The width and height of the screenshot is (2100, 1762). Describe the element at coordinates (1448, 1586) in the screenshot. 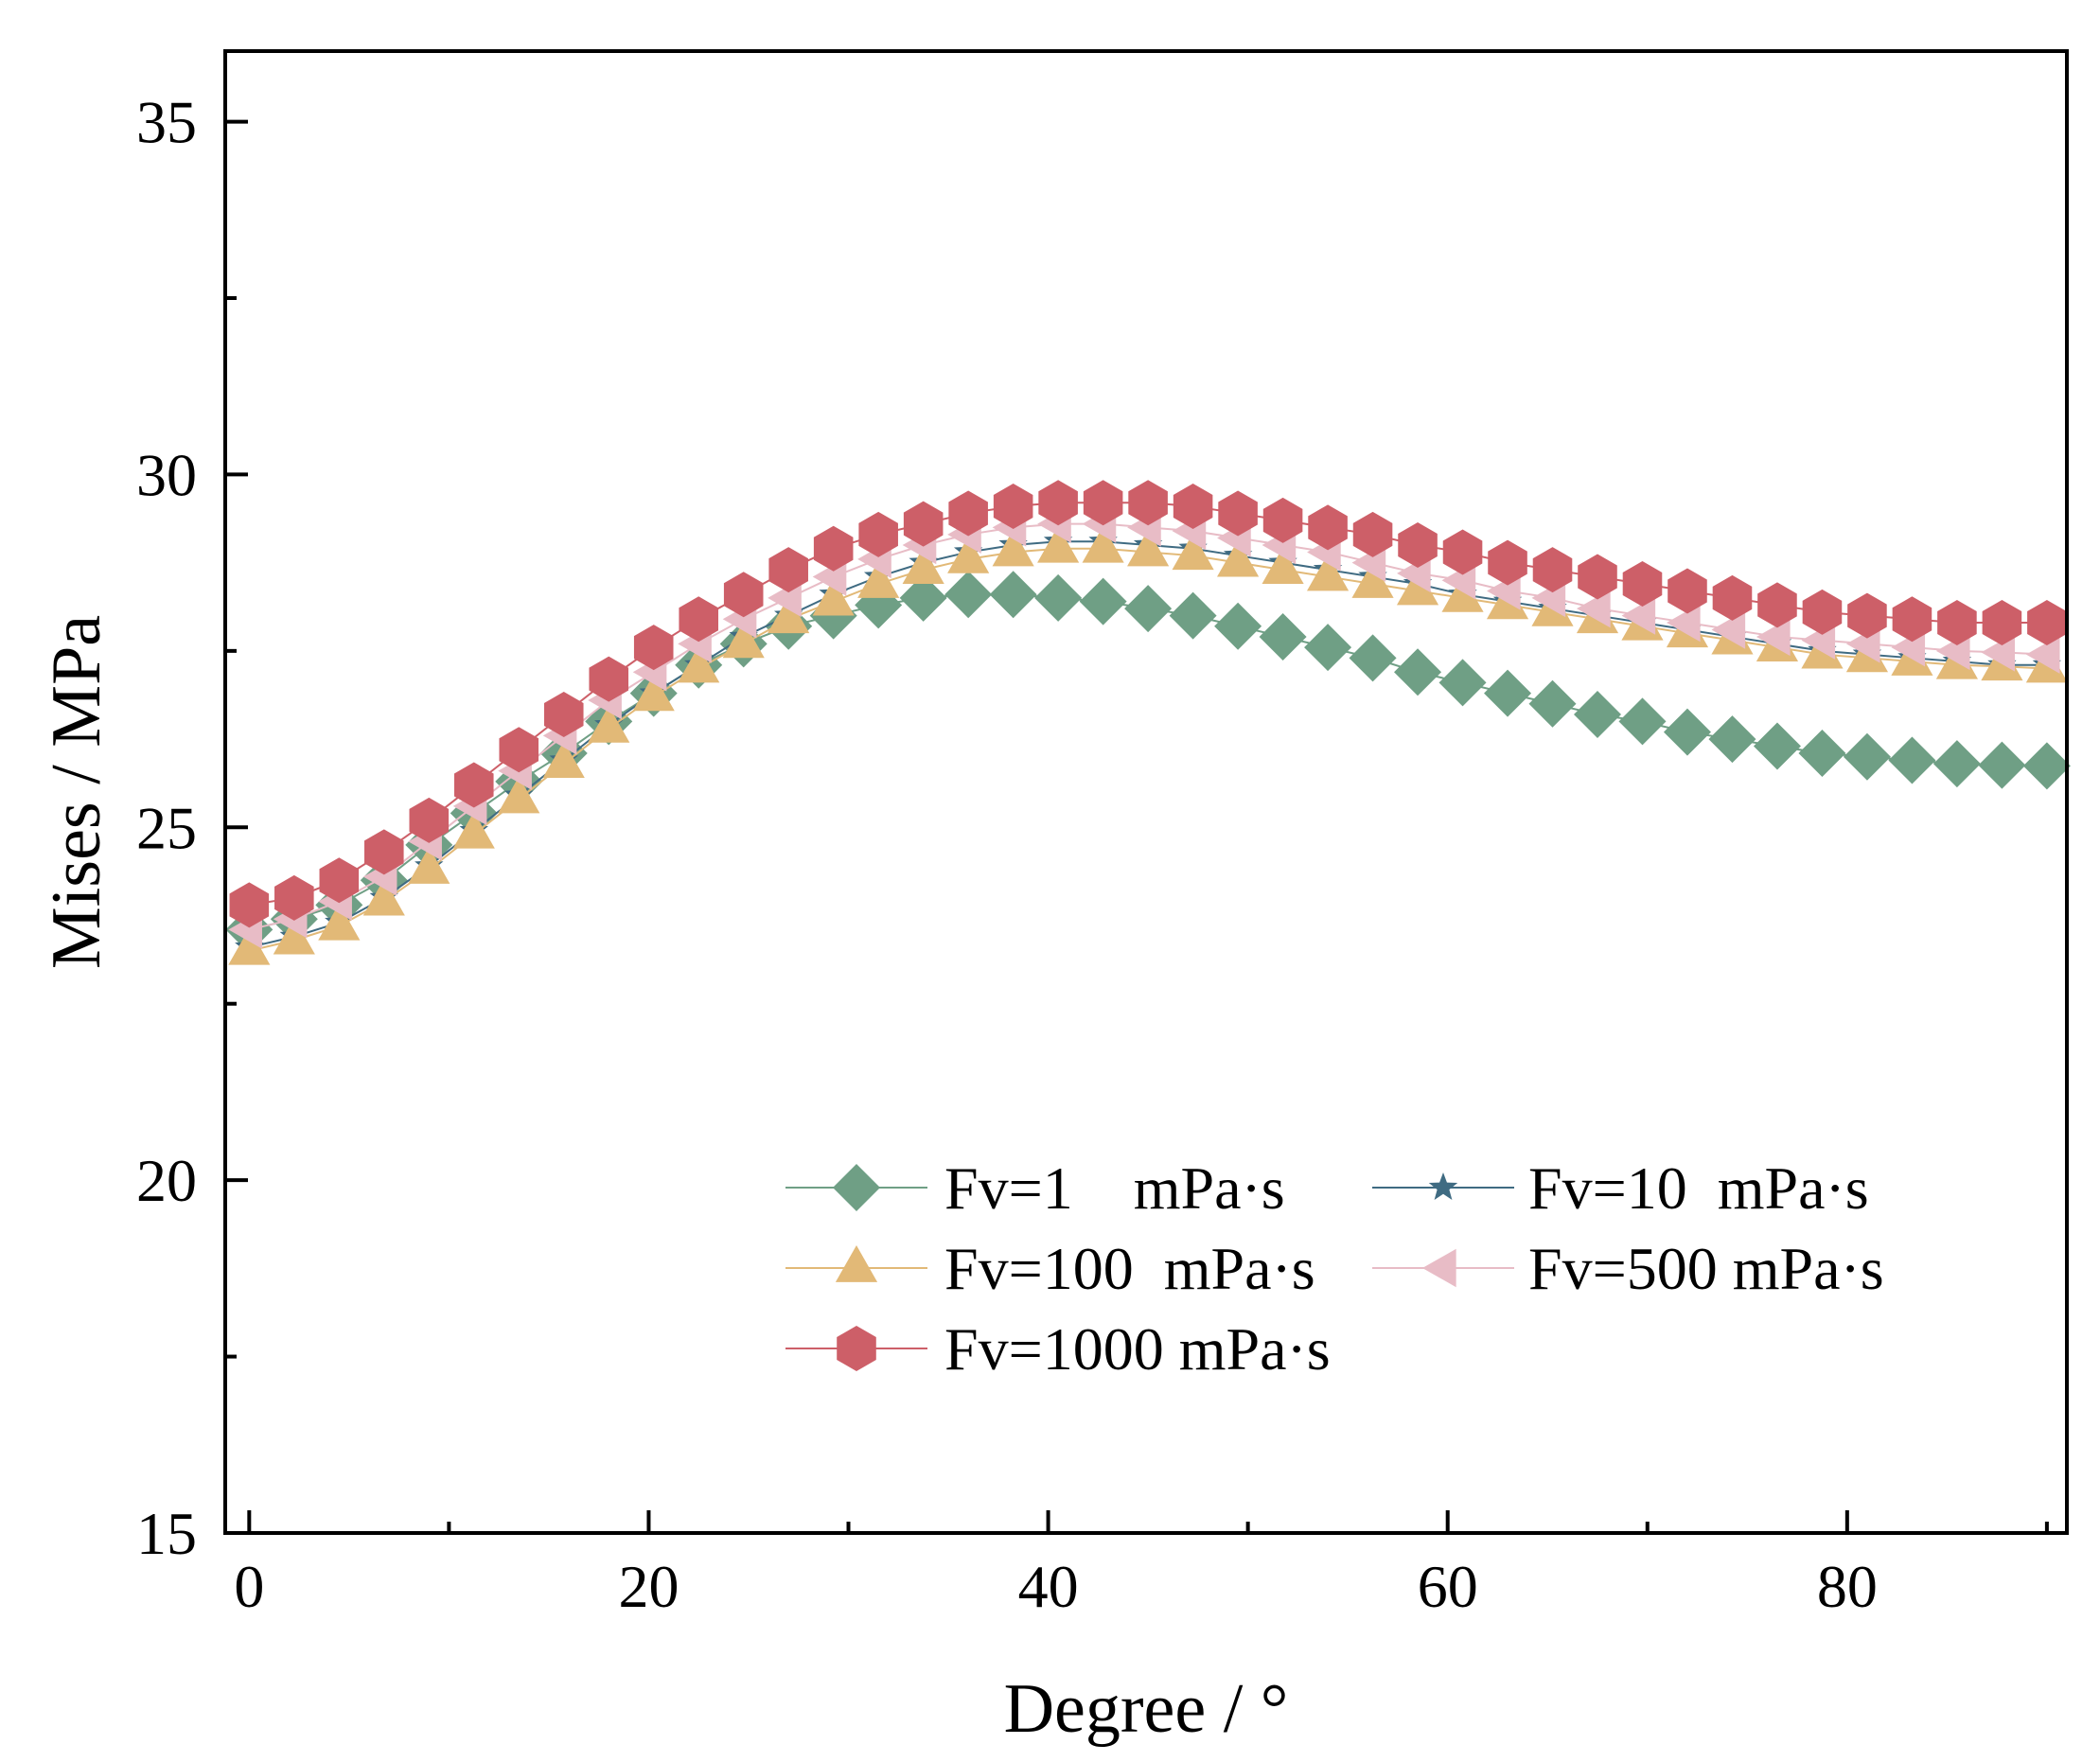

I see `x-tick-label: 60` at that location.